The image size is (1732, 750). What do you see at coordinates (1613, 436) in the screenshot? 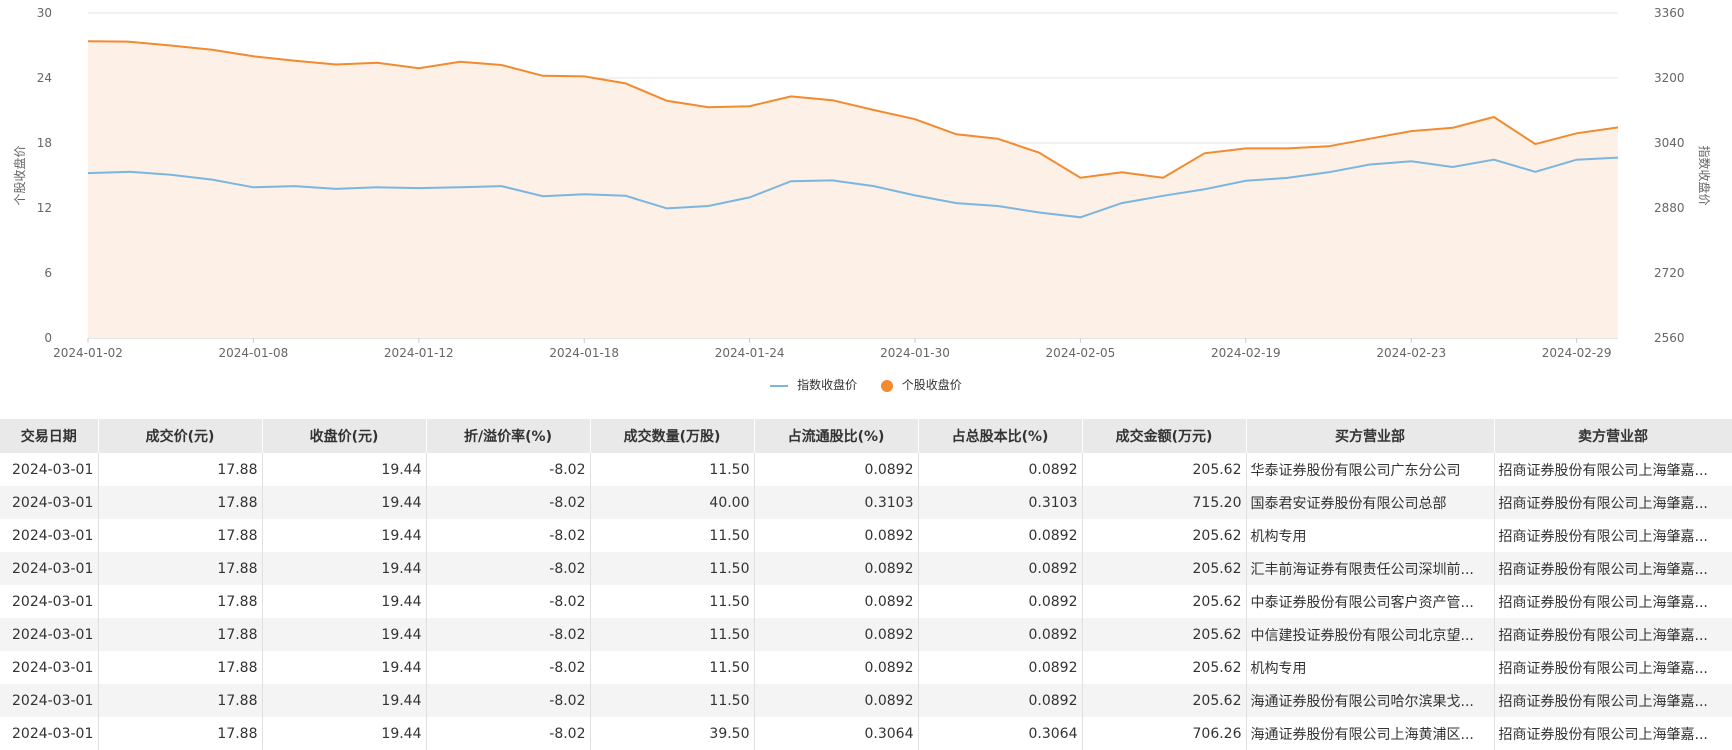
I see `header-seller: 卖方营业部` at bounding box center [1613, 436].